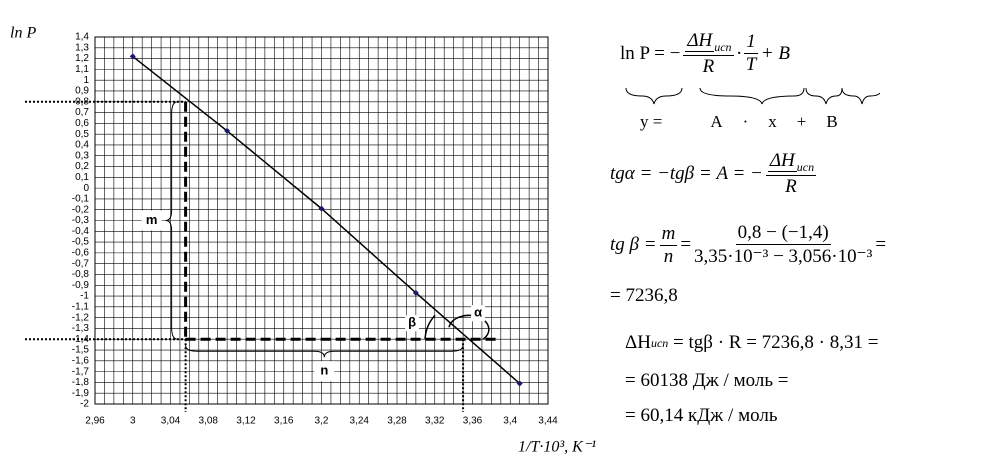  I want to click on y-tick-label: -0,3, so click(81, 220).